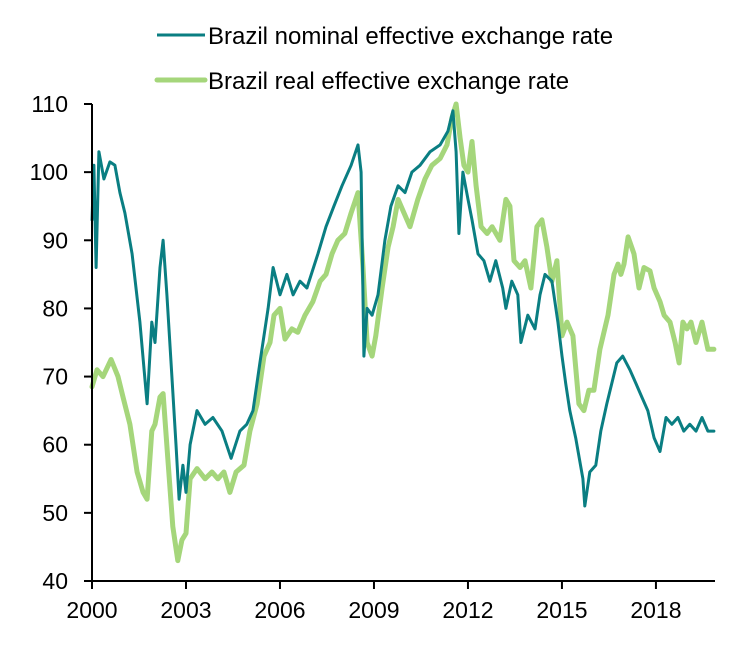 The height and width of the screenshot is (645, 729). Describe the element at coordinates (655, 610) in the screenshot. I see `x-tick-label: 2018` at that location.